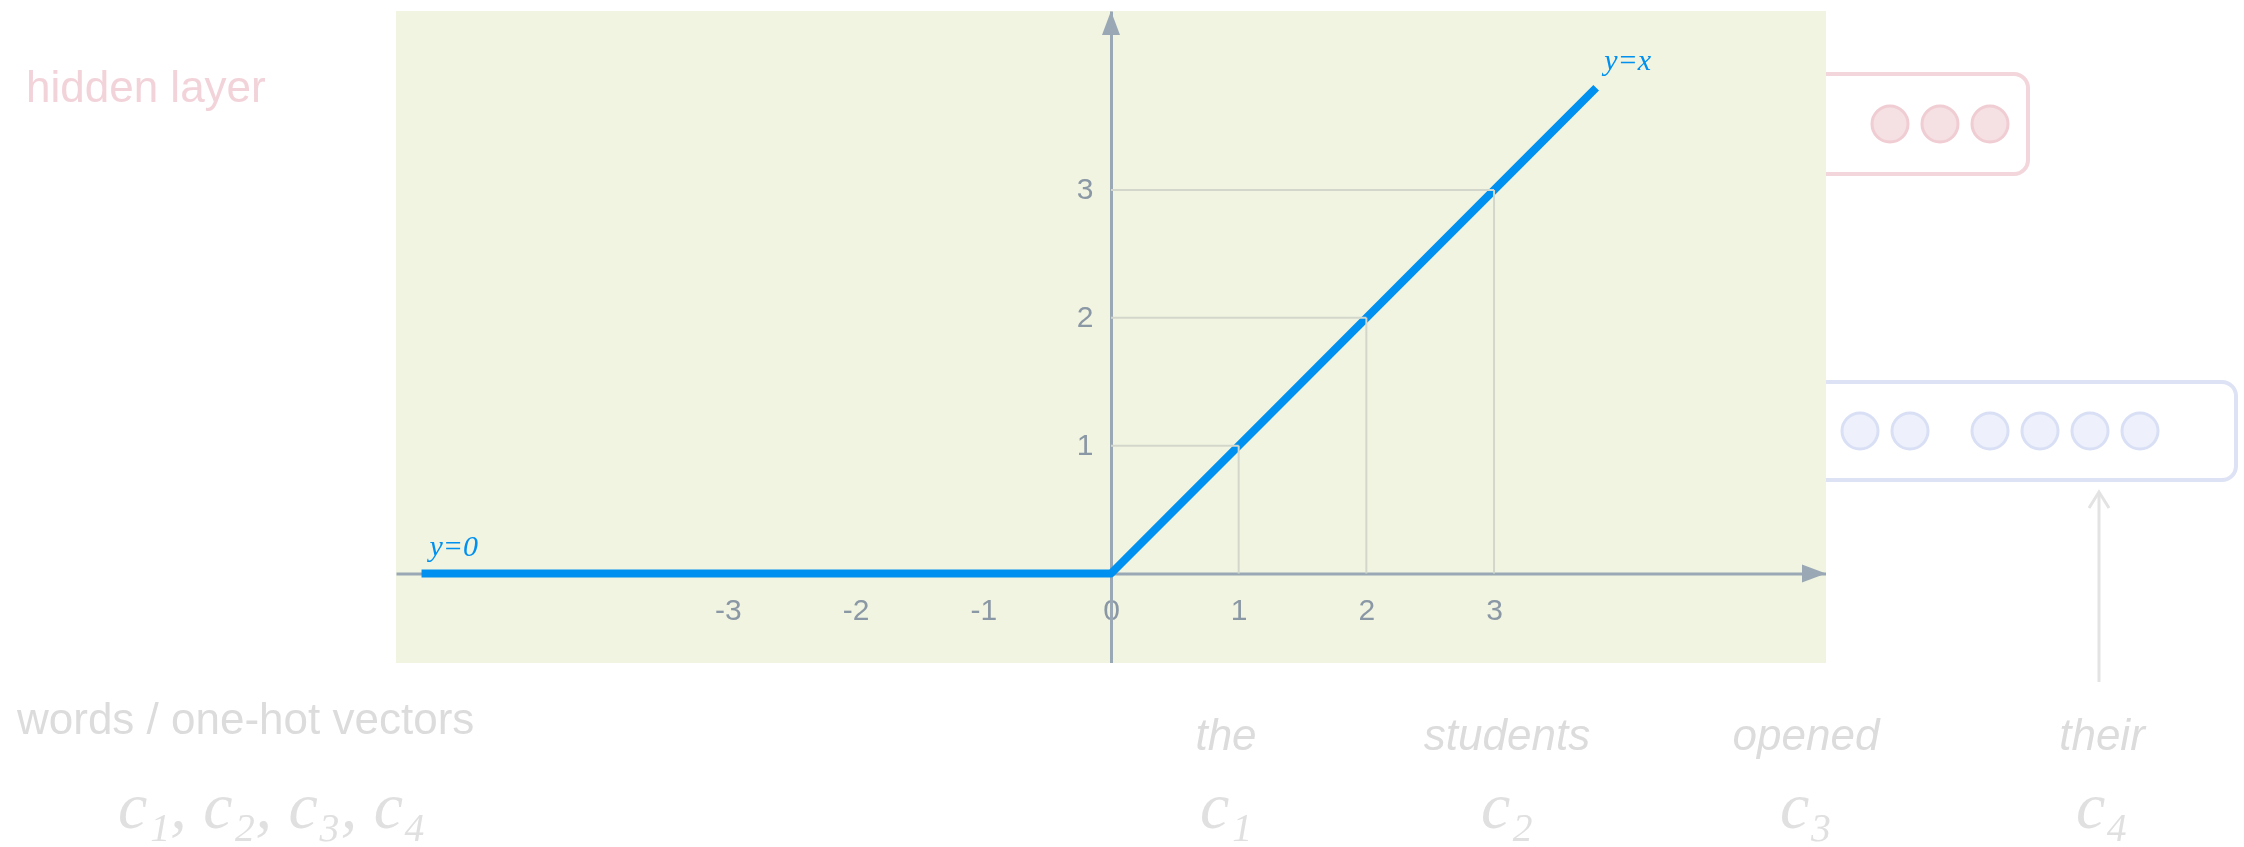  Describe the element at coordinates (728, 610) in the screenshot. I see `x-tick-label: -3` at that location.